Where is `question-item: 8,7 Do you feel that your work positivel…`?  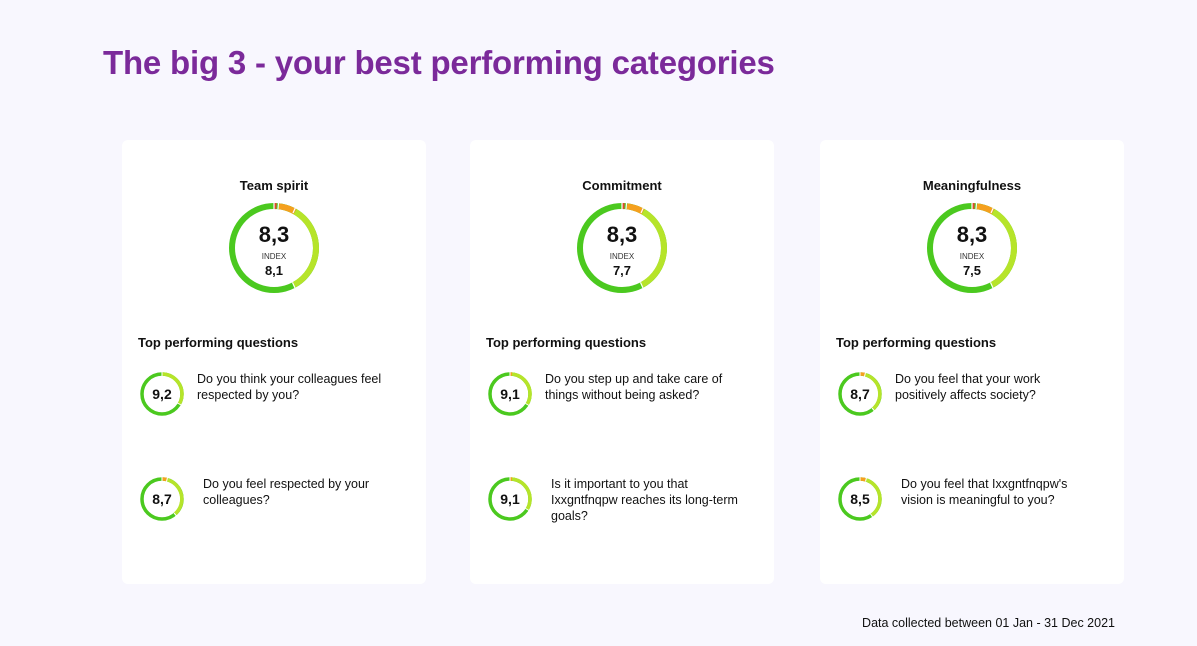 question-item: 8,7 Do you feel that your work positivel… is located at coordinates (972, 401).